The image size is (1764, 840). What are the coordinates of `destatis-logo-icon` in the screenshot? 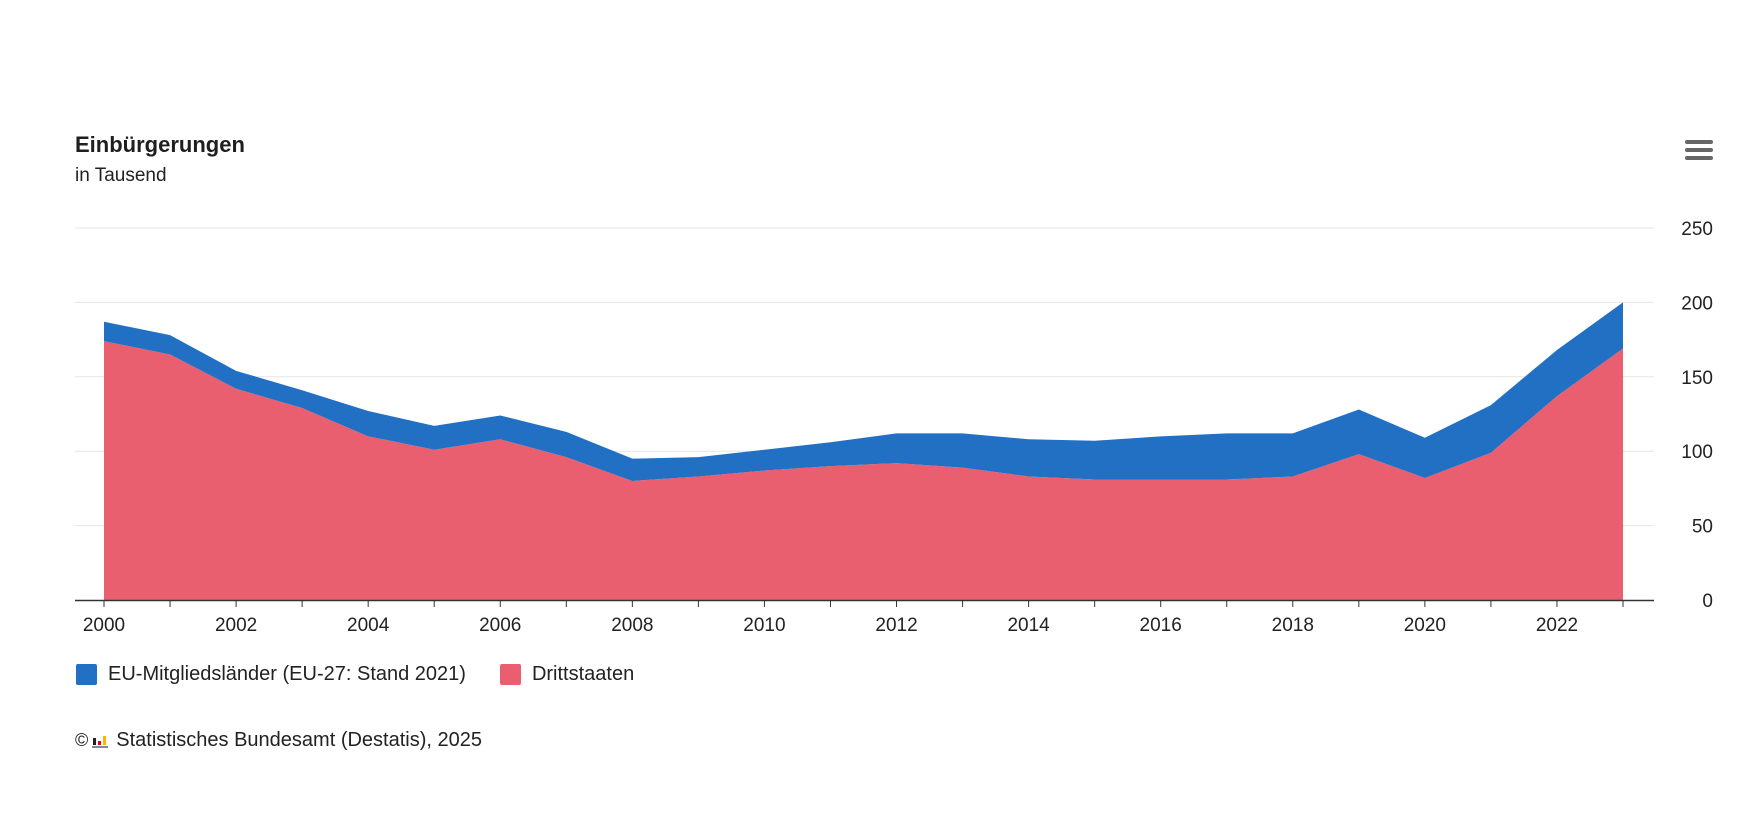 It's located at (100, 741).